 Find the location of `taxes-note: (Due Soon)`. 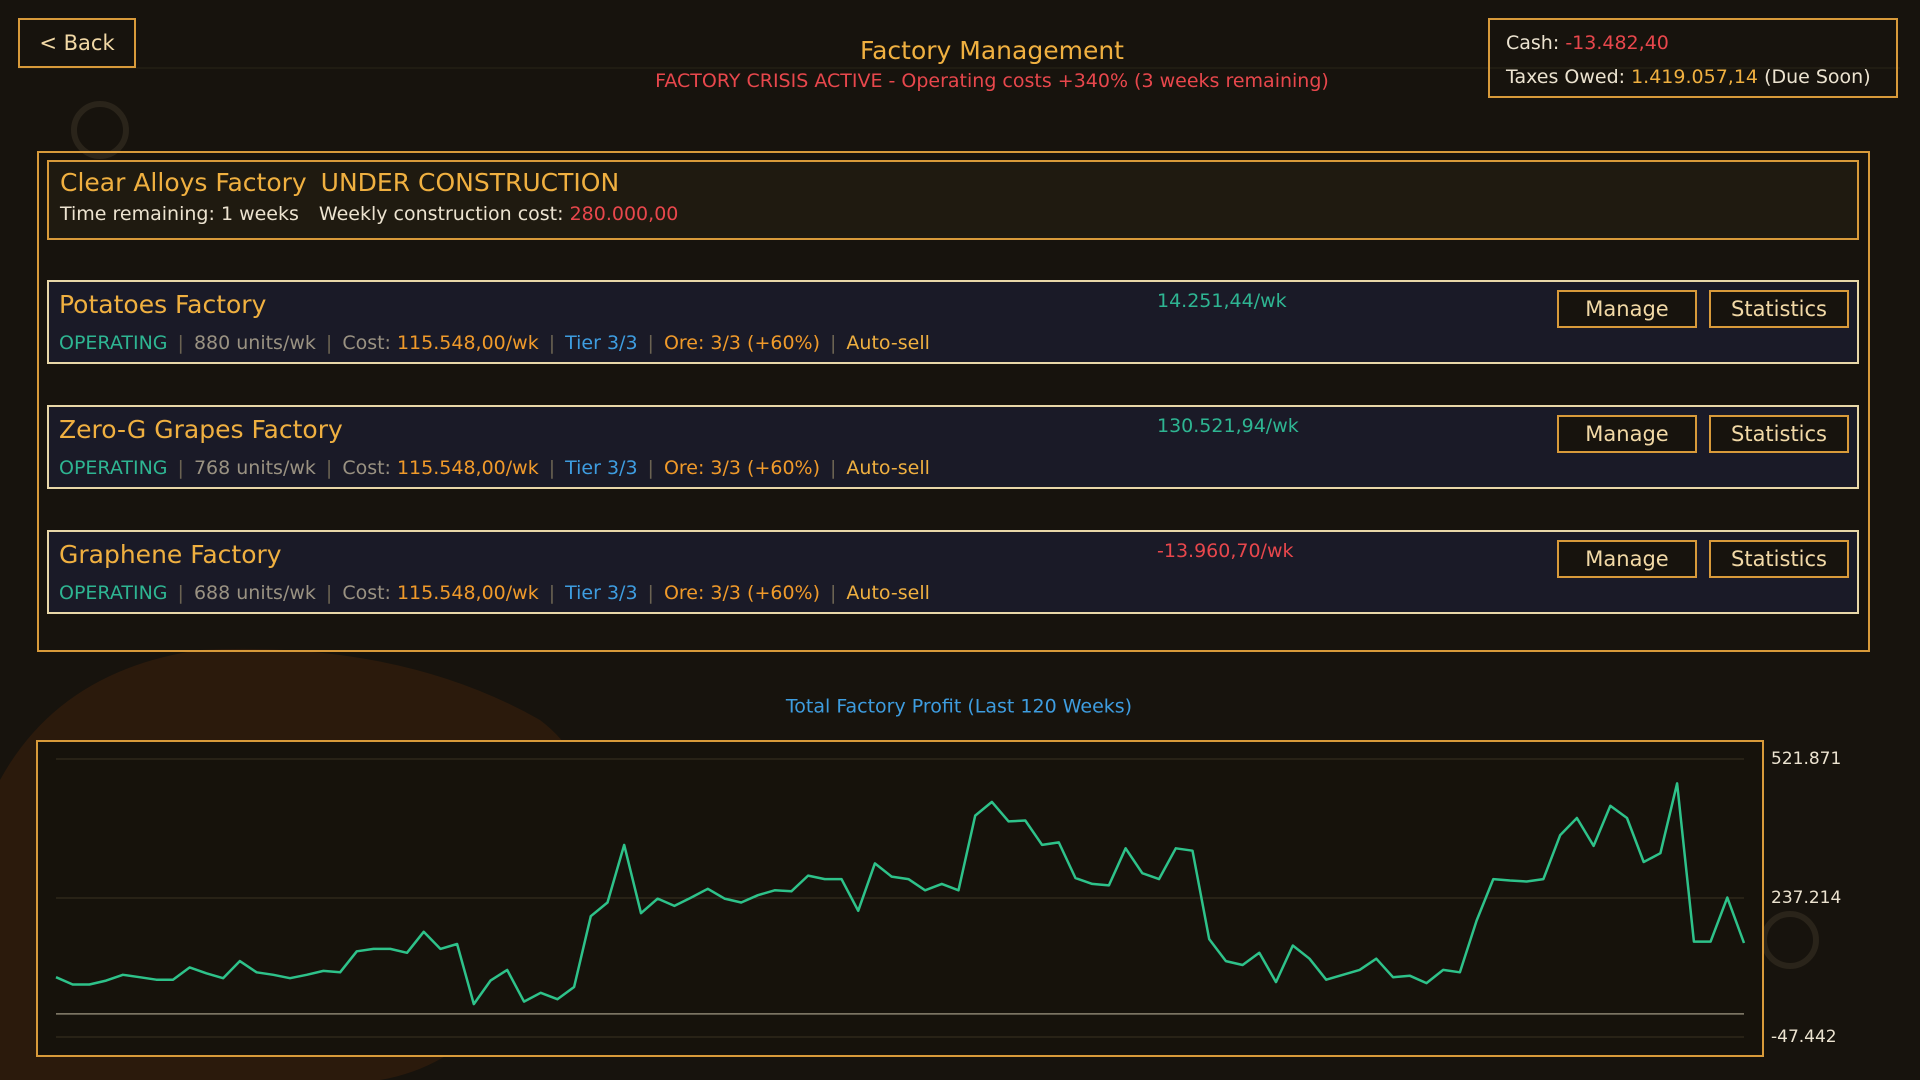

taxes-note: (Due Soon) is located at coordinates (1817, 77).